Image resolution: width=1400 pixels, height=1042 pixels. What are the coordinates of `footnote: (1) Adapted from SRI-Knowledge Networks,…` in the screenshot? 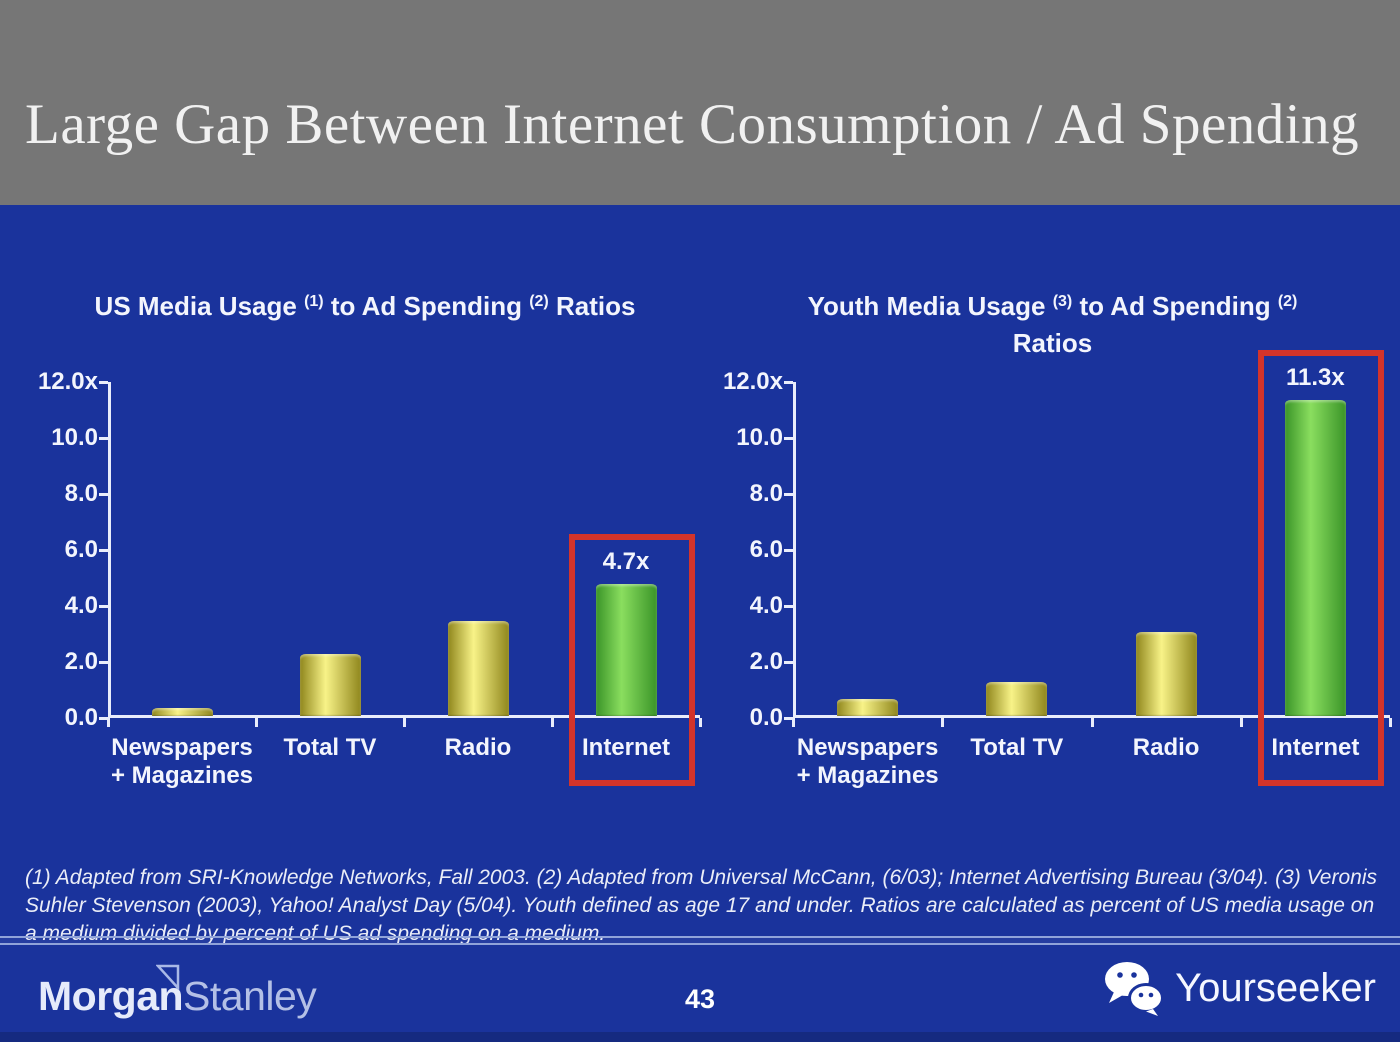 It's located at (701, 905).